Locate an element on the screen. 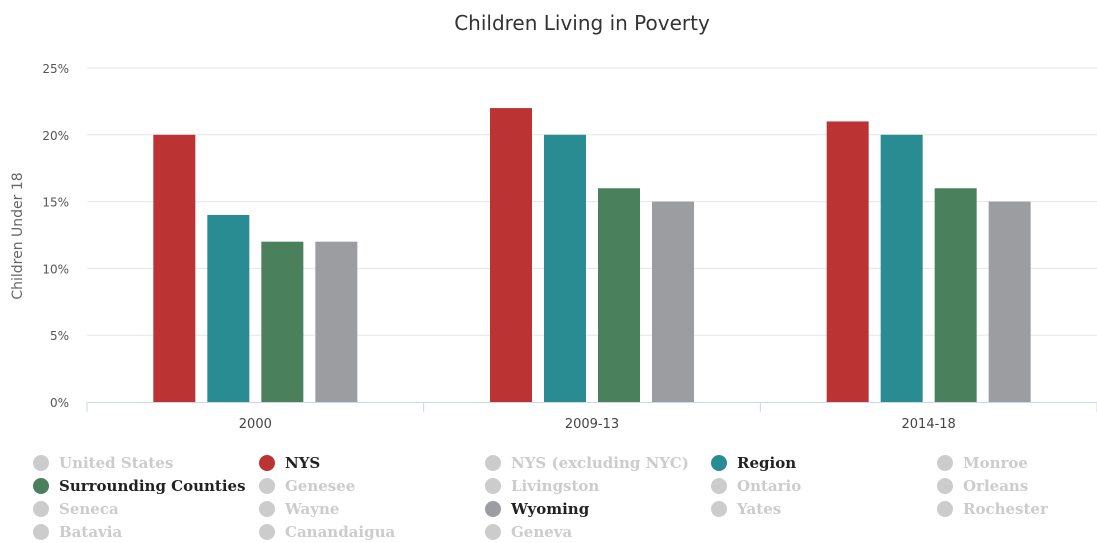 The width and height of the screenshot is (1097, 543). y-tick-label: 15% is located at coordinates (55, 203).